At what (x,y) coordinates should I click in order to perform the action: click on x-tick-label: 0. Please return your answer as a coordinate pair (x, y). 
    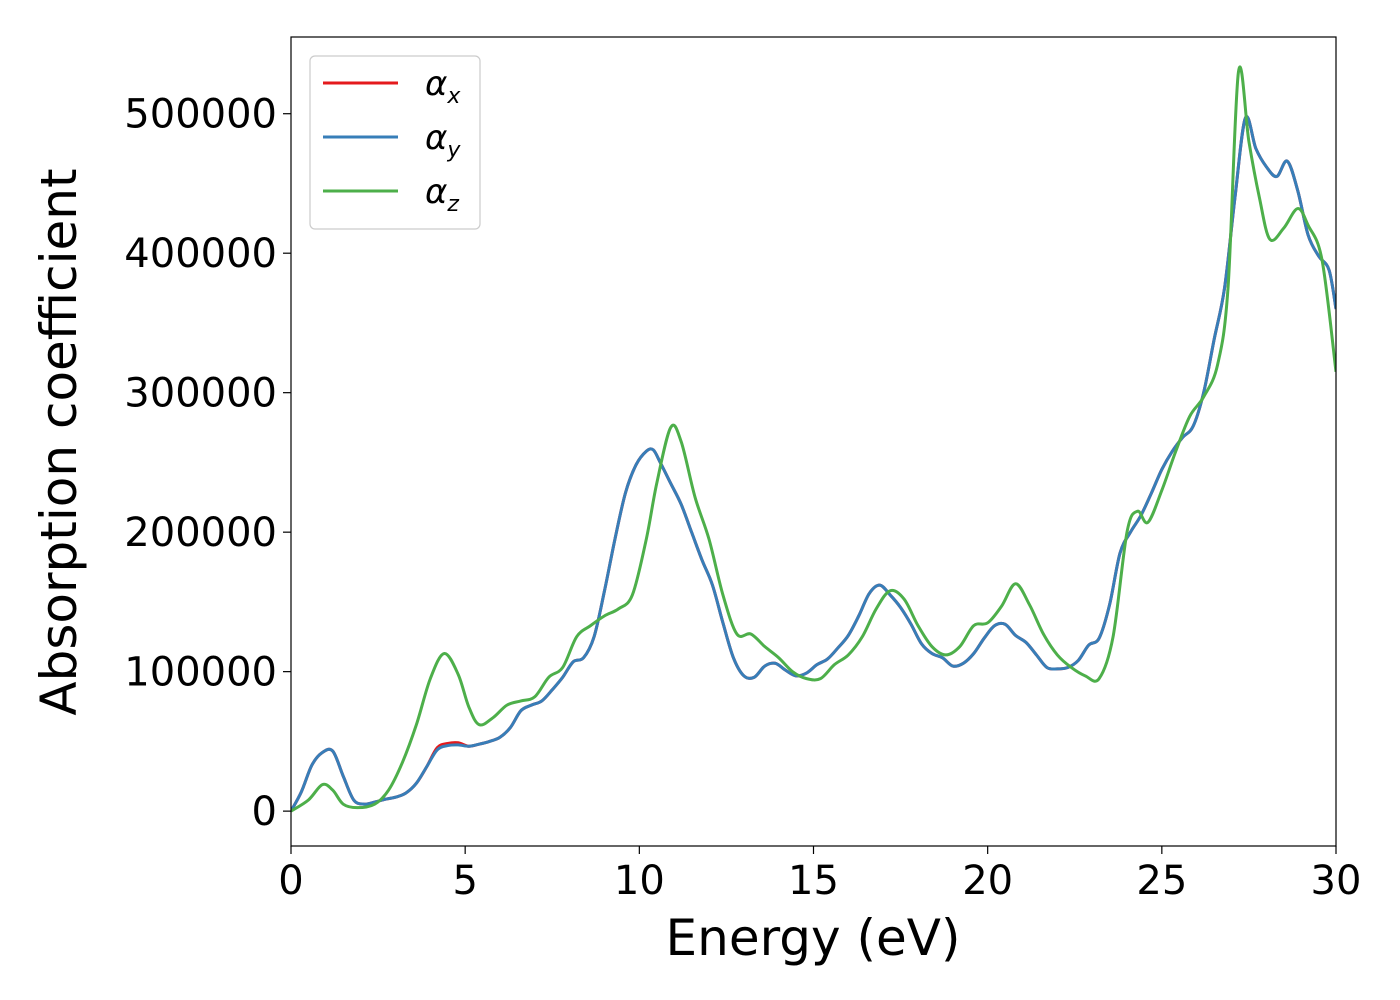
    Looking at the image, I should click on (290, 881).